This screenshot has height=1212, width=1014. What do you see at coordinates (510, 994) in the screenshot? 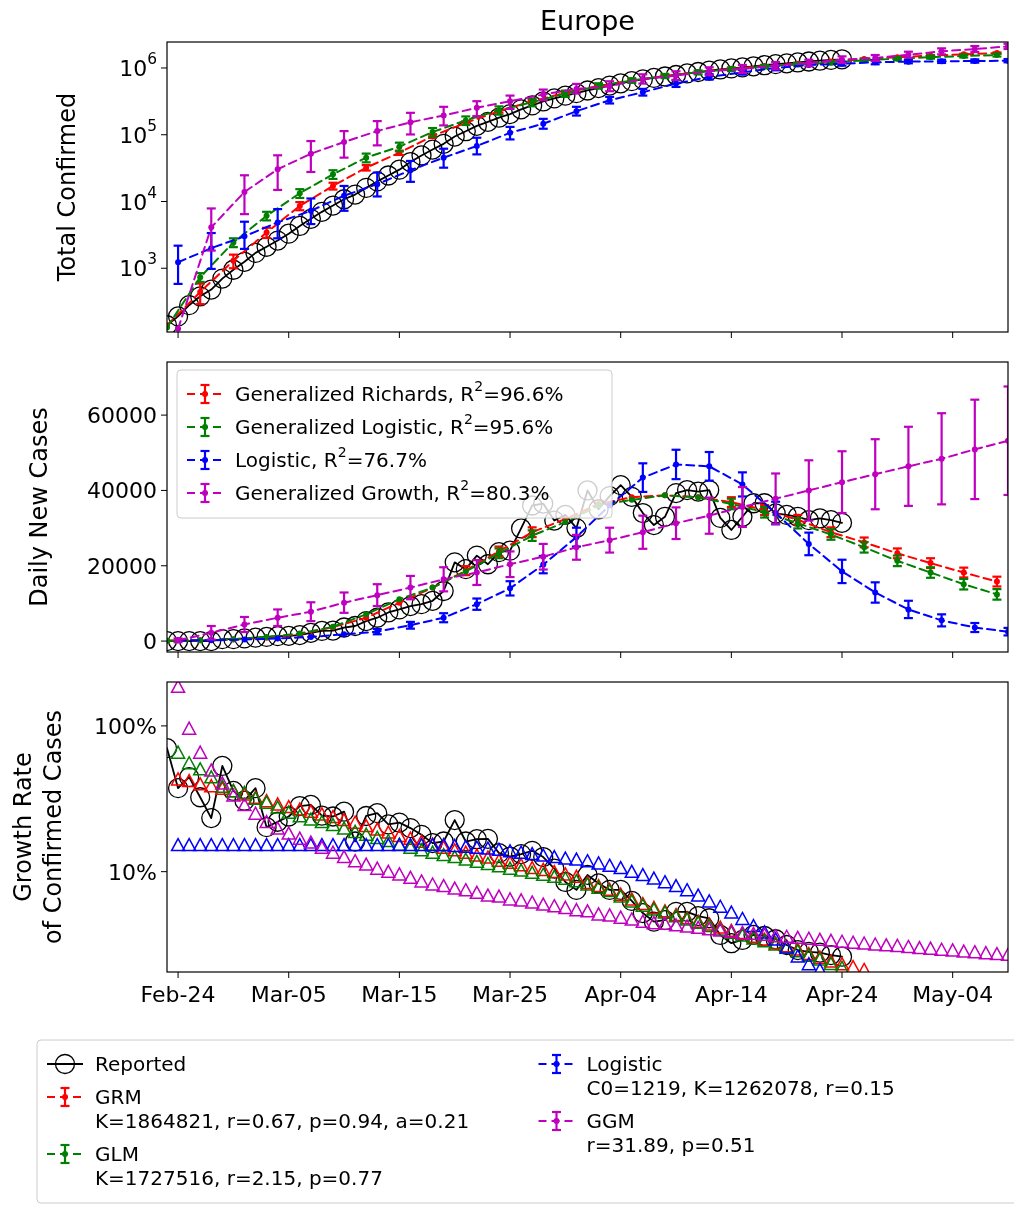
I see `x-tick-label: Mar-25` at bounding box center [510, 994].